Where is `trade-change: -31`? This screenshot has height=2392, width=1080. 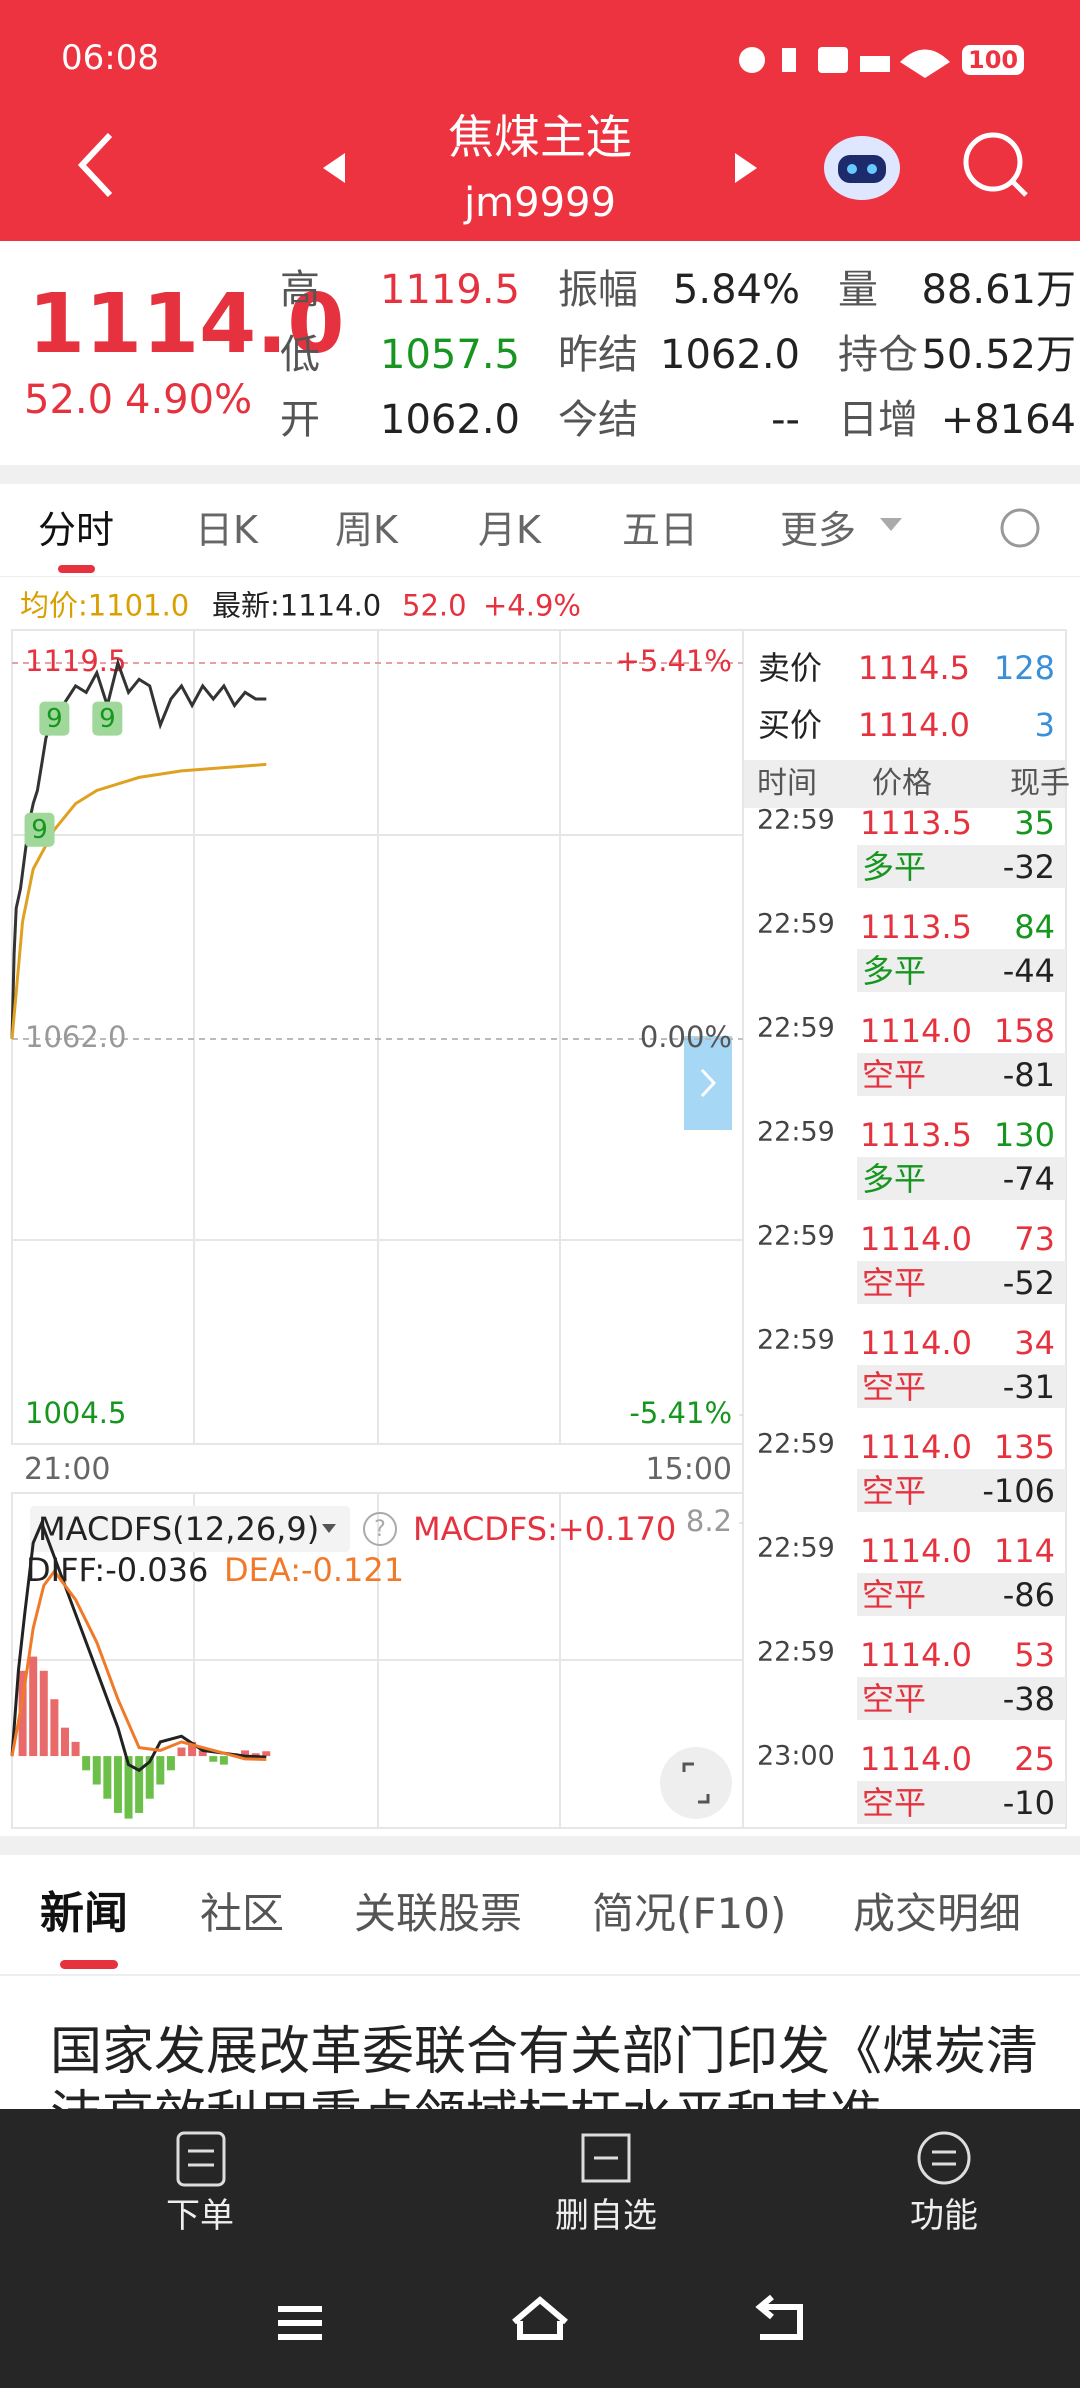
trade-change: -31 is located at coordinates (1028, 1387).